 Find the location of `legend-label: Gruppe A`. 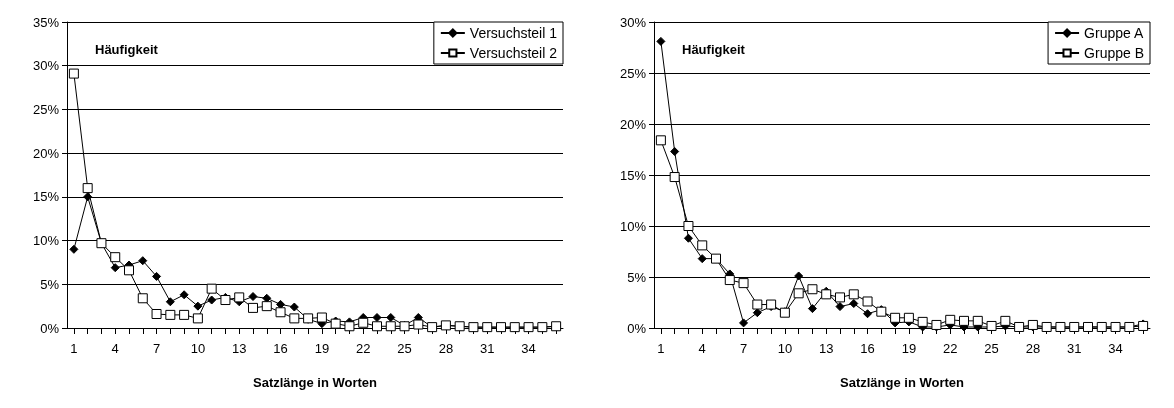

legend-label: Gruppe A is located at coordinates (1114, 33).